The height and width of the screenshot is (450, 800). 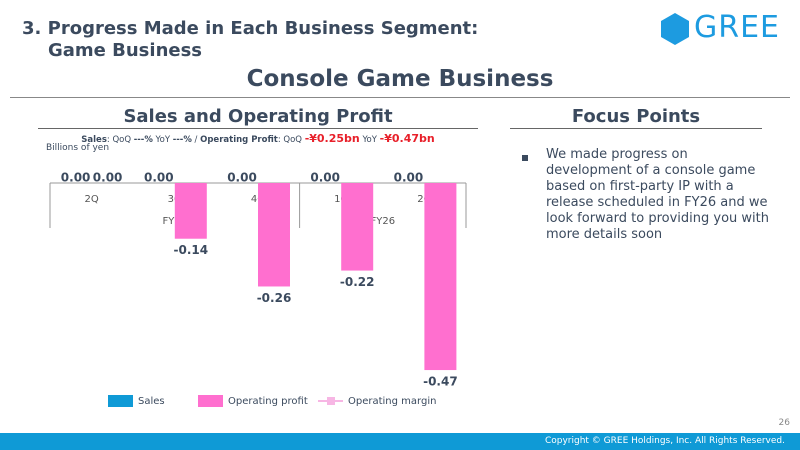 I want to click on page-number: 26, so click(x=784, y=423).